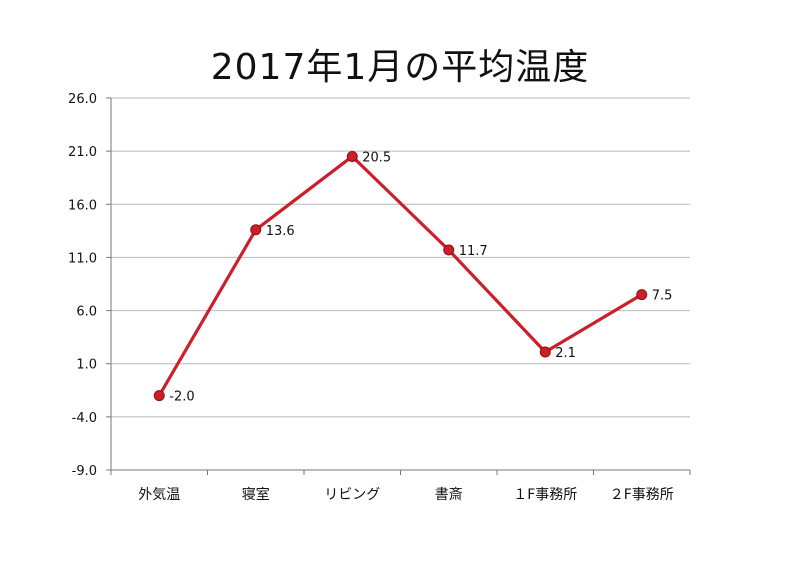 The image size is (800, 566). I want to click on data-label: -2.0, so click(181, 397).